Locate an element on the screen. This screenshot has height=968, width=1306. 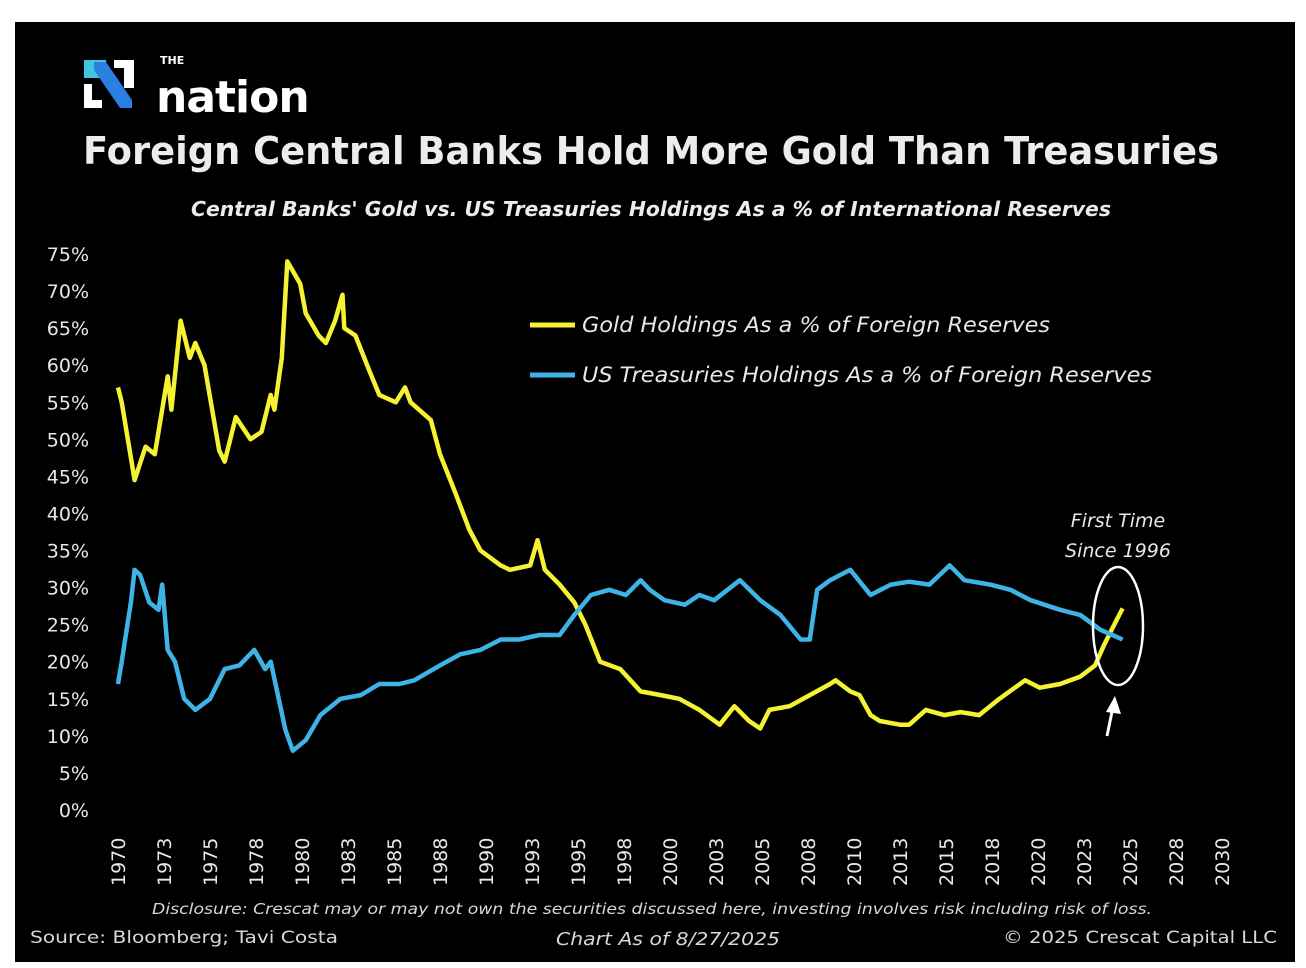
y-tick-label: 50% is located at coordinates (68, 440).